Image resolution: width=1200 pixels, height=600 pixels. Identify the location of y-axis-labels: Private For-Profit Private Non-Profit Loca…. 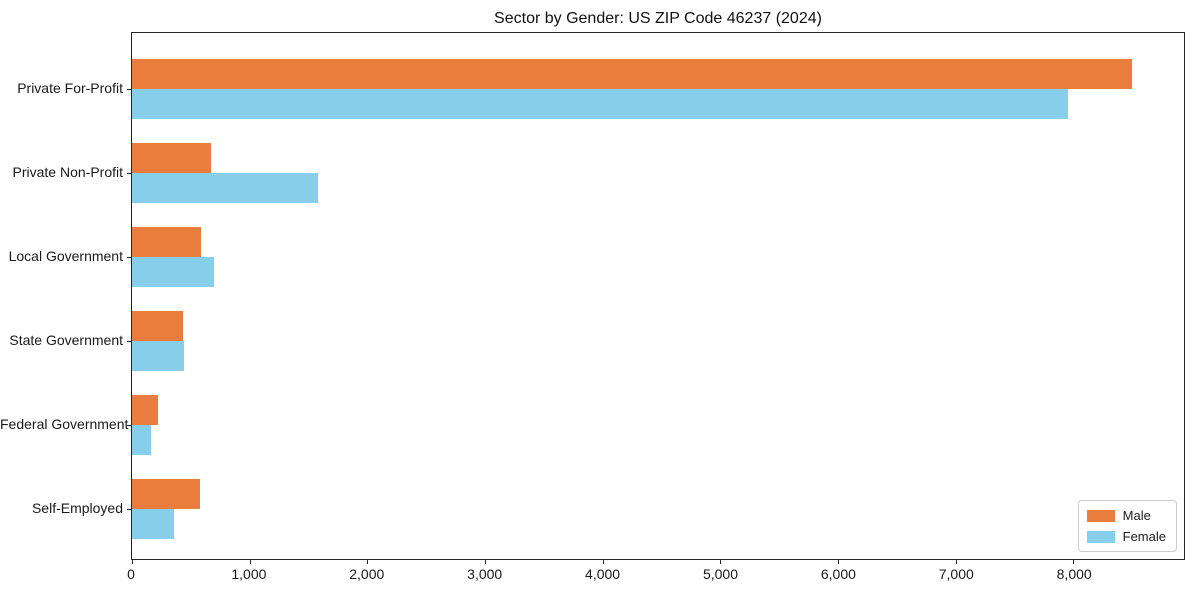
(64, 296).